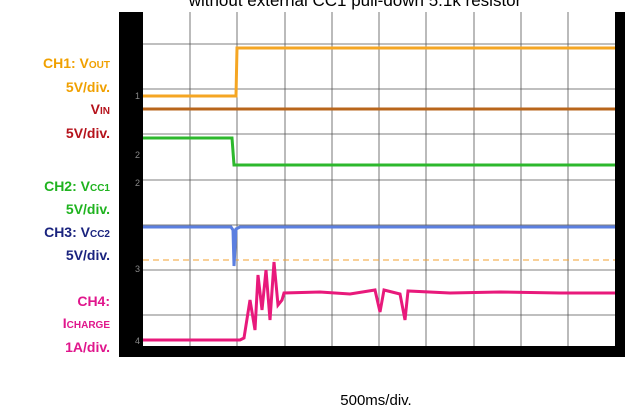  Describe the element at coordinates (96, 109) in the screenshot. I see `label-main: V` at that location.